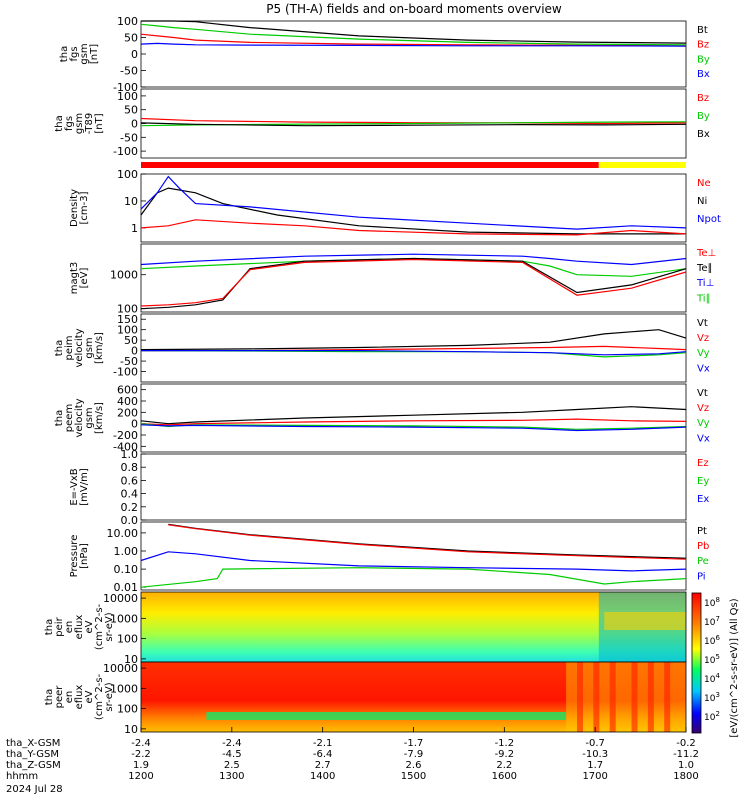 Image resolution: width=750 pixels, height=800 pixels. What do you see at coordinates (74, 278) in the screenshot?
I see `temperature-ylabel-line: magt3` at bounding box center [74, 278].